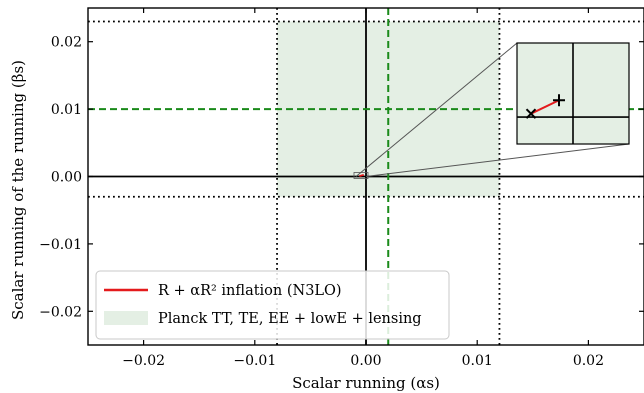  What do you see at coordinates (497, 160) in the screenshot?
I see `inset-connector-bottom` at bounding box center [497, 160].